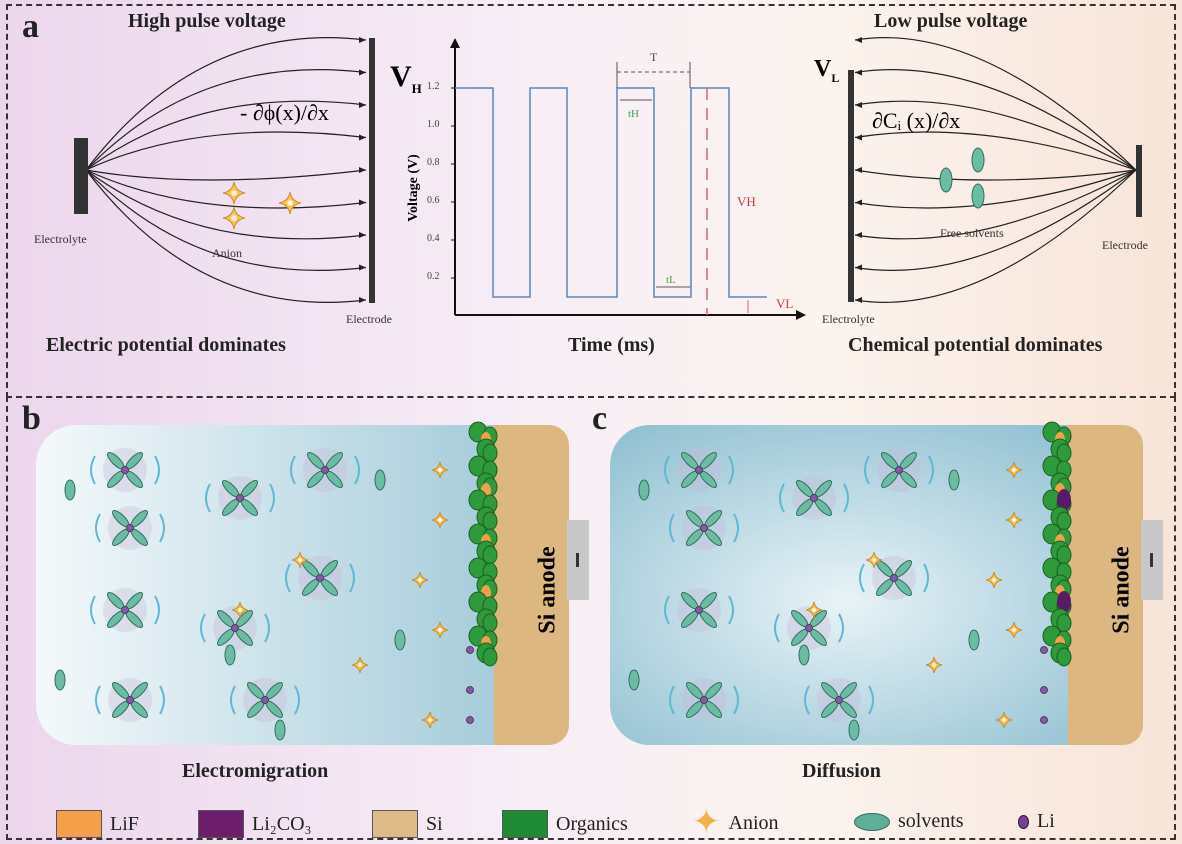 This screenshot has width=1182, height=844. I want to click on panel-b-label: b, so click(31, 418).